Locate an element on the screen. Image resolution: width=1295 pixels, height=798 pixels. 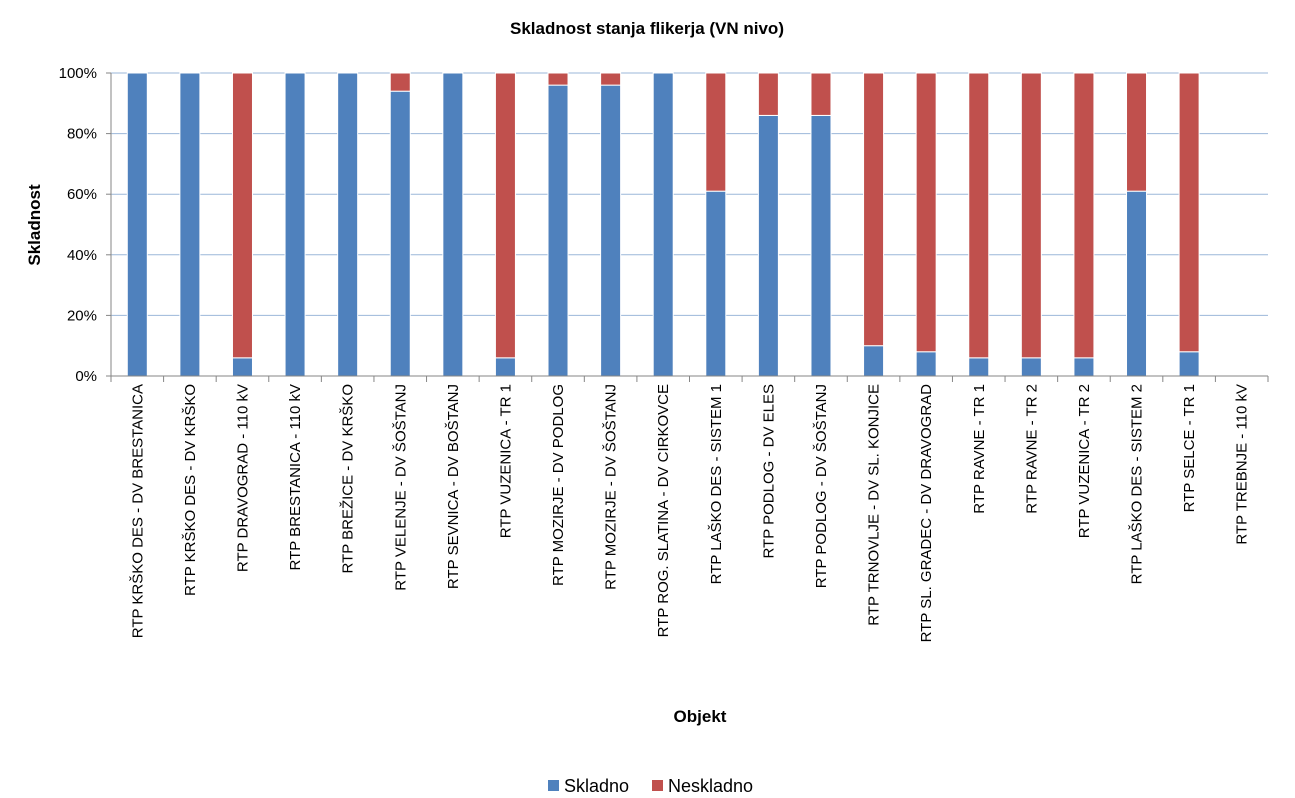
y-tick-label: 40% is located at coordinates (82, 255).